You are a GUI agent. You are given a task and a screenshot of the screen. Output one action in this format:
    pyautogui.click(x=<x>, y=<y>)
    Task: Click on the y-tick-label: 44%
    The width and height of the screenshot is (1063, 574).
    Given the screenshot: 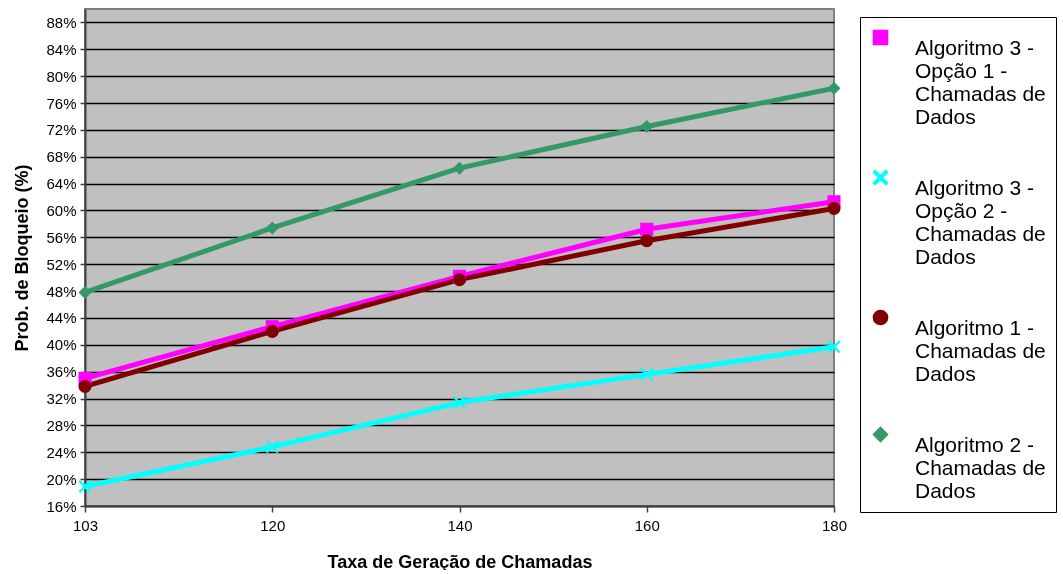 What is the action you would take?
    pyautogui.click(x=61, y=318)
    